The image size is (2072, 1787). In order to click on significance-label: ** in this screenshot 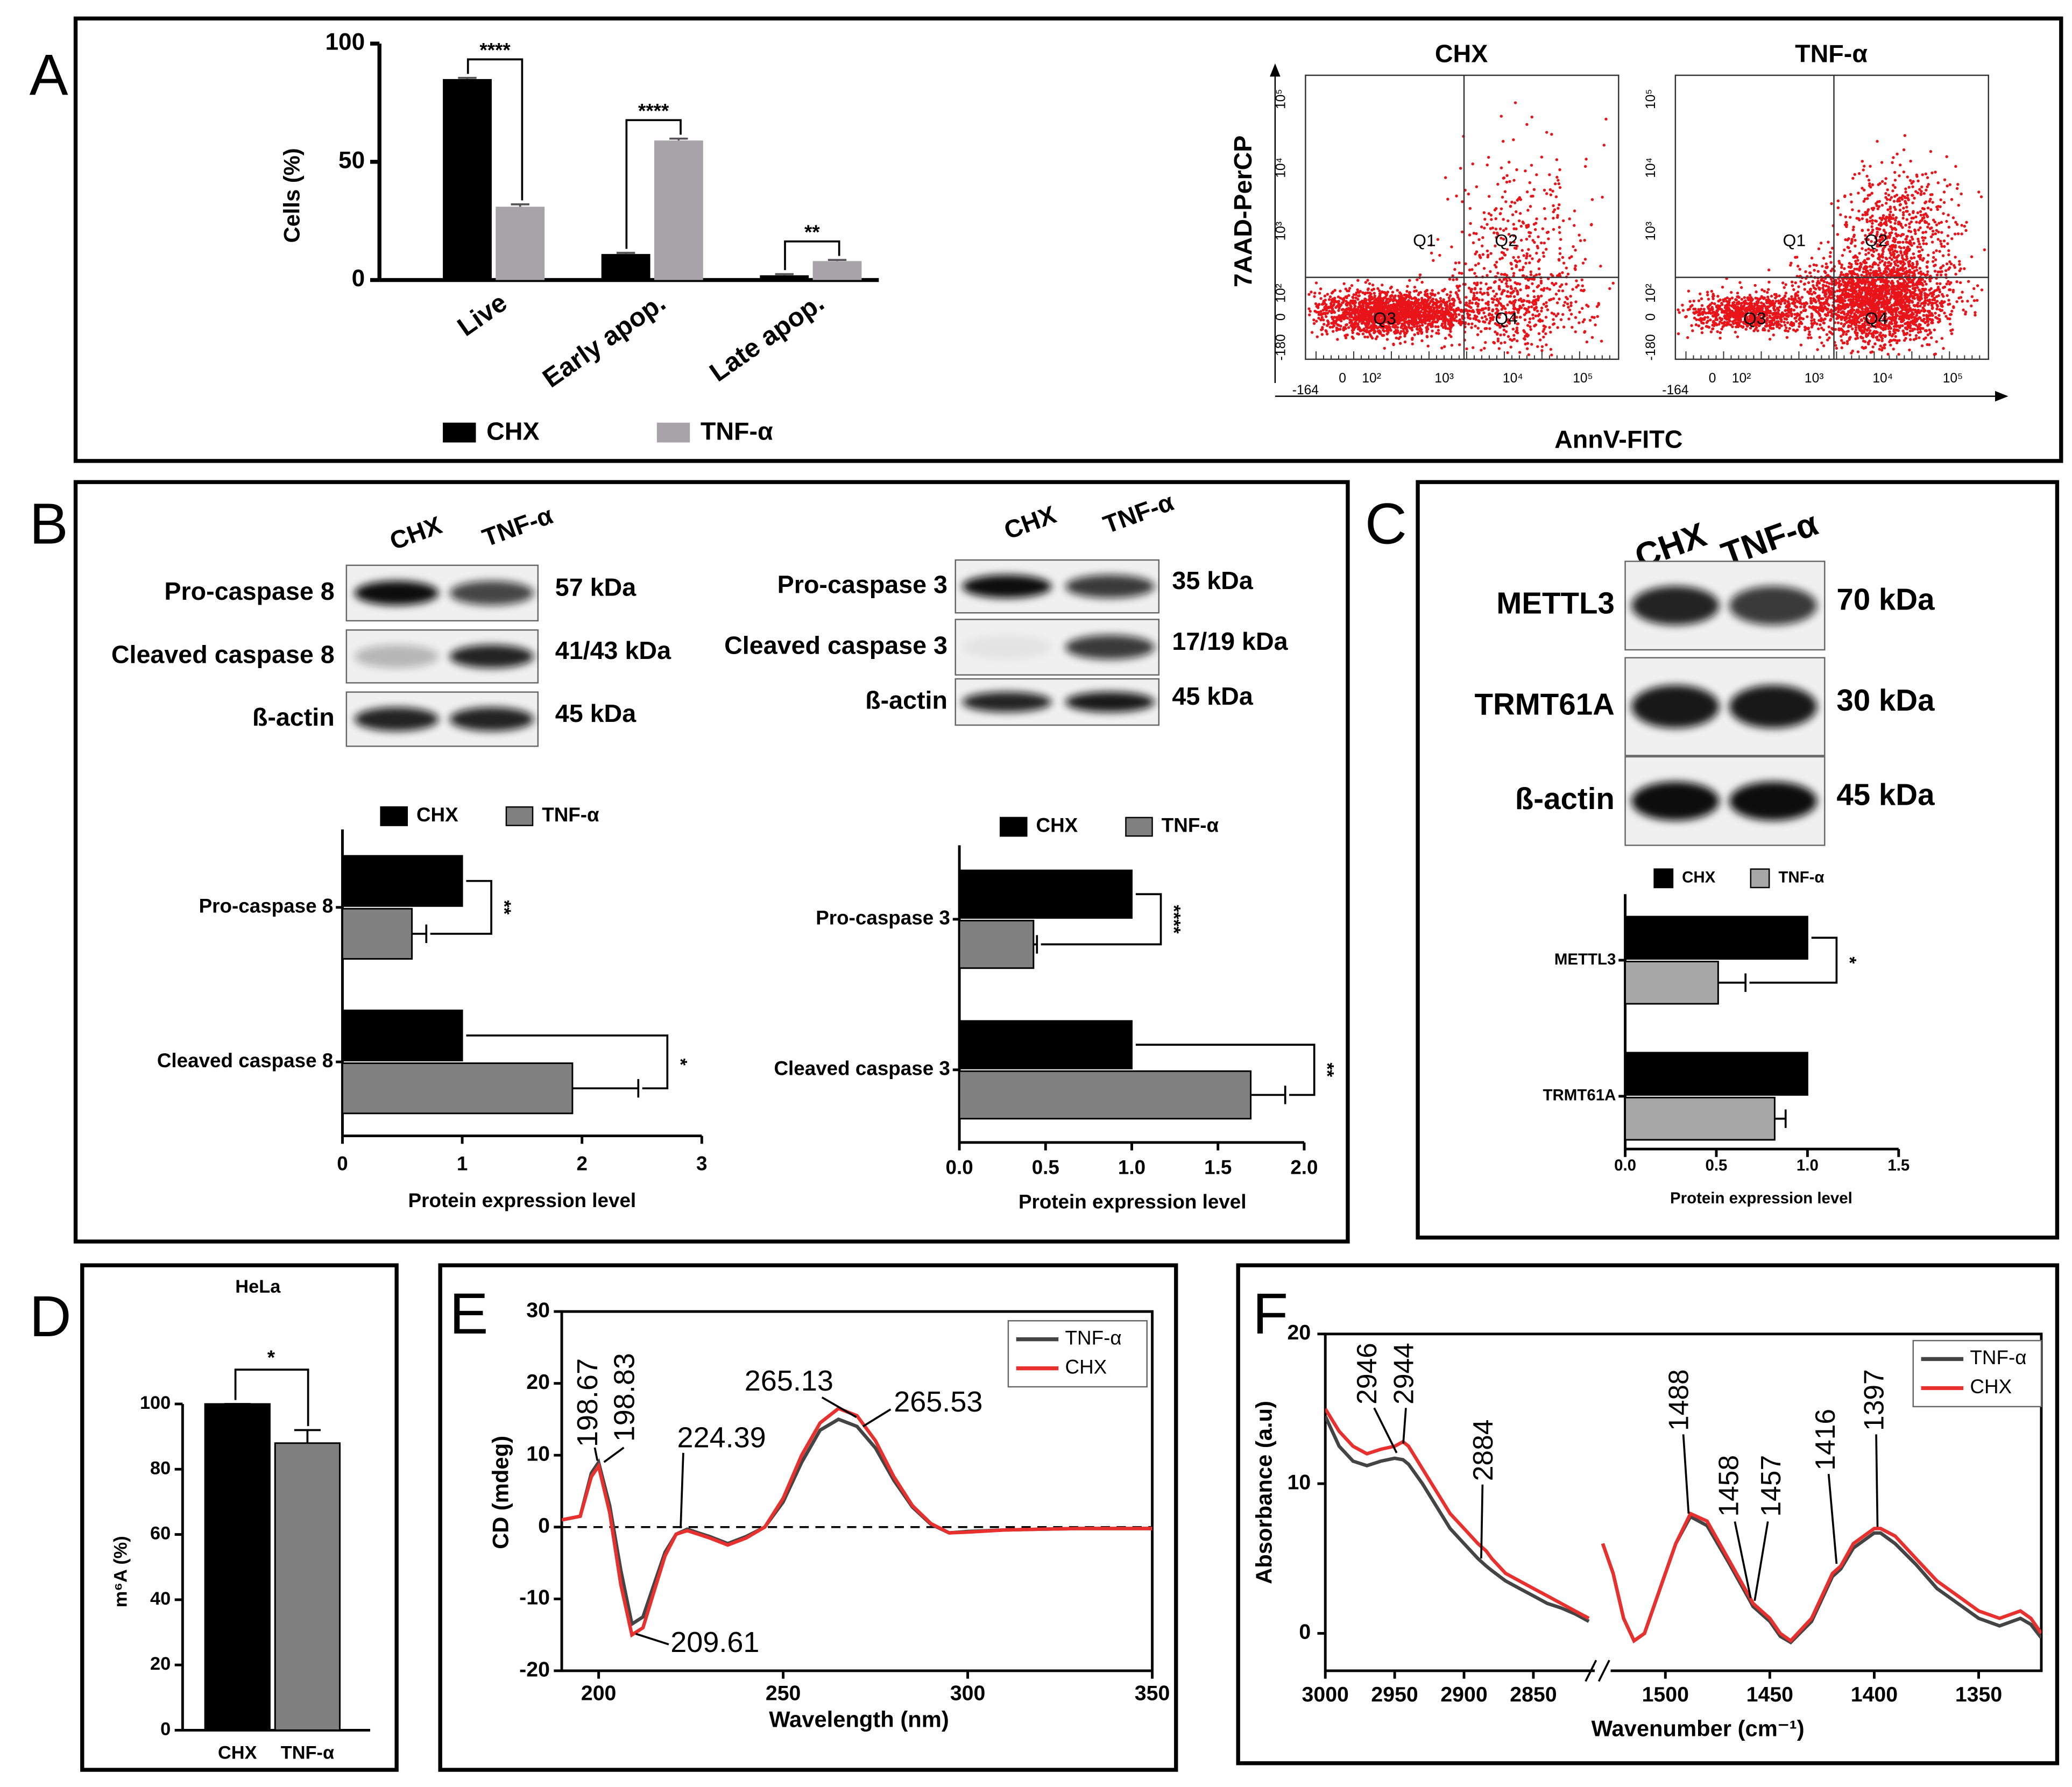, I will do `click(812, 232)`.